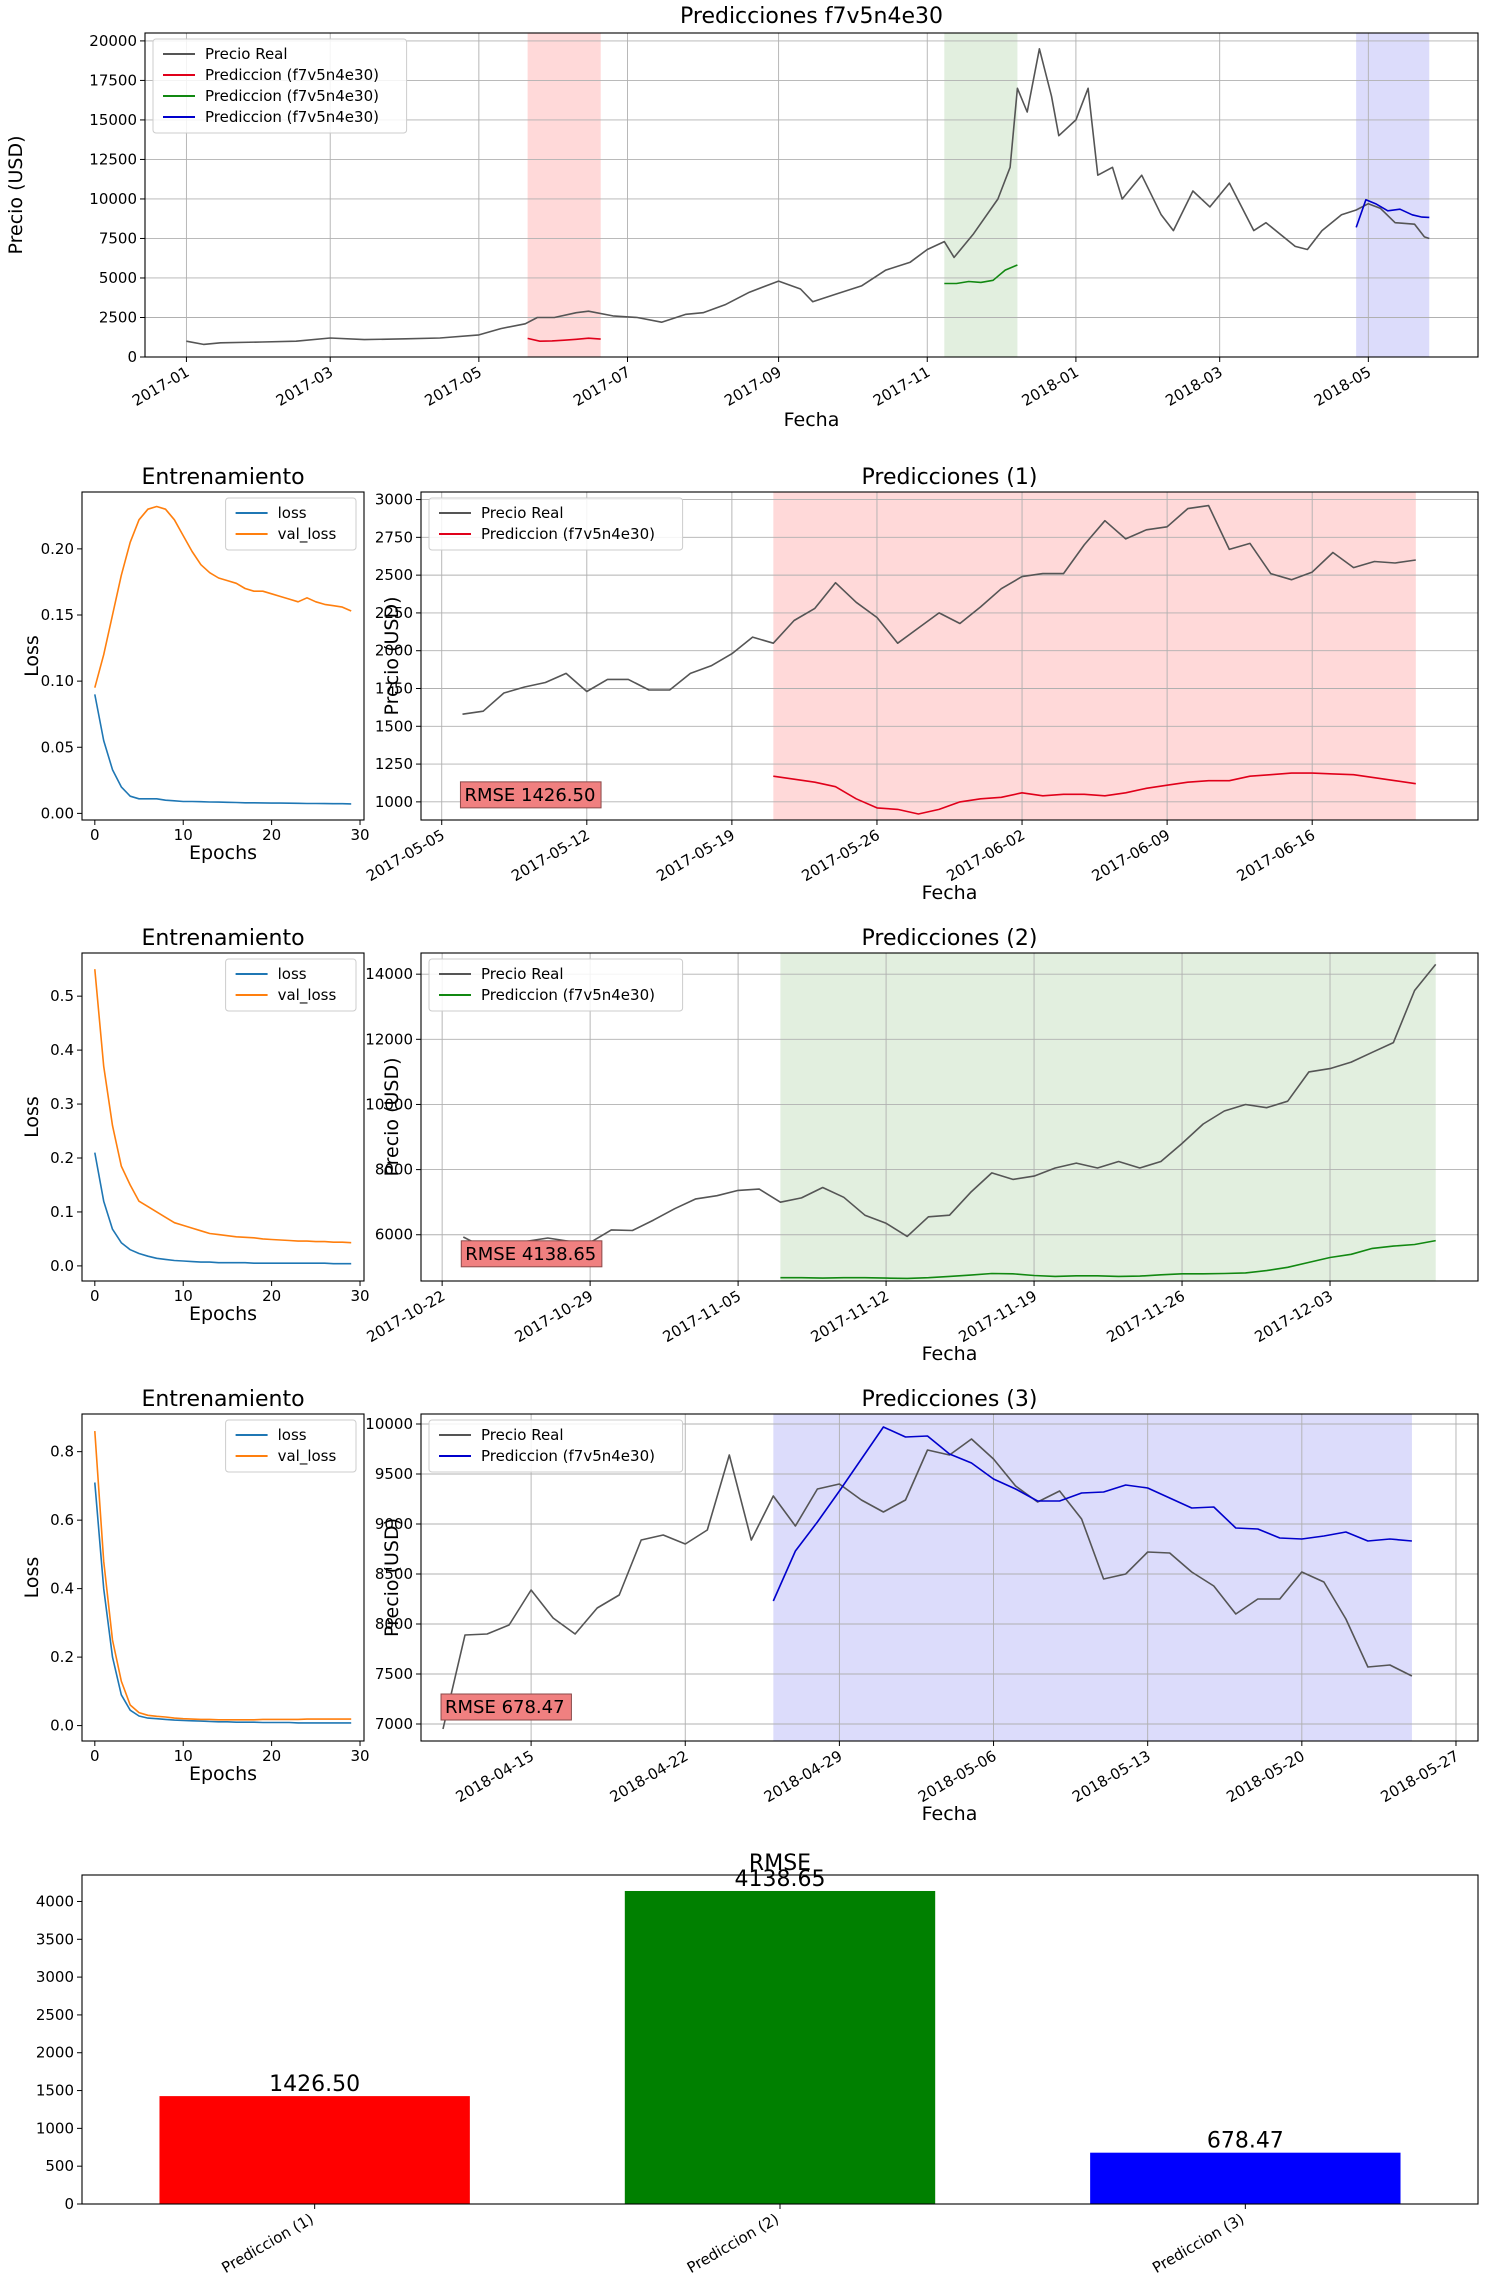  I want to click on y-tick-label: 4000, so click(55, 1901).